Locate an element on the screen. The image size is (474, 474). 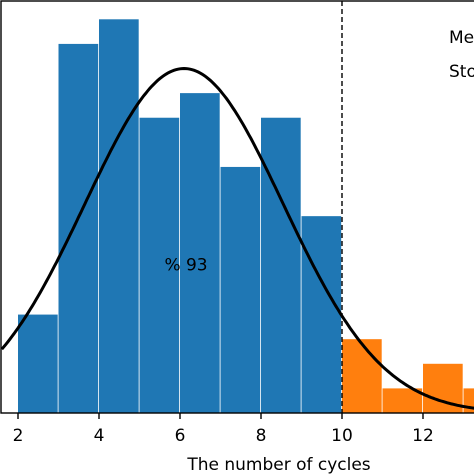
x-tick-label-2: 6 is located at coordinates (180, 436).